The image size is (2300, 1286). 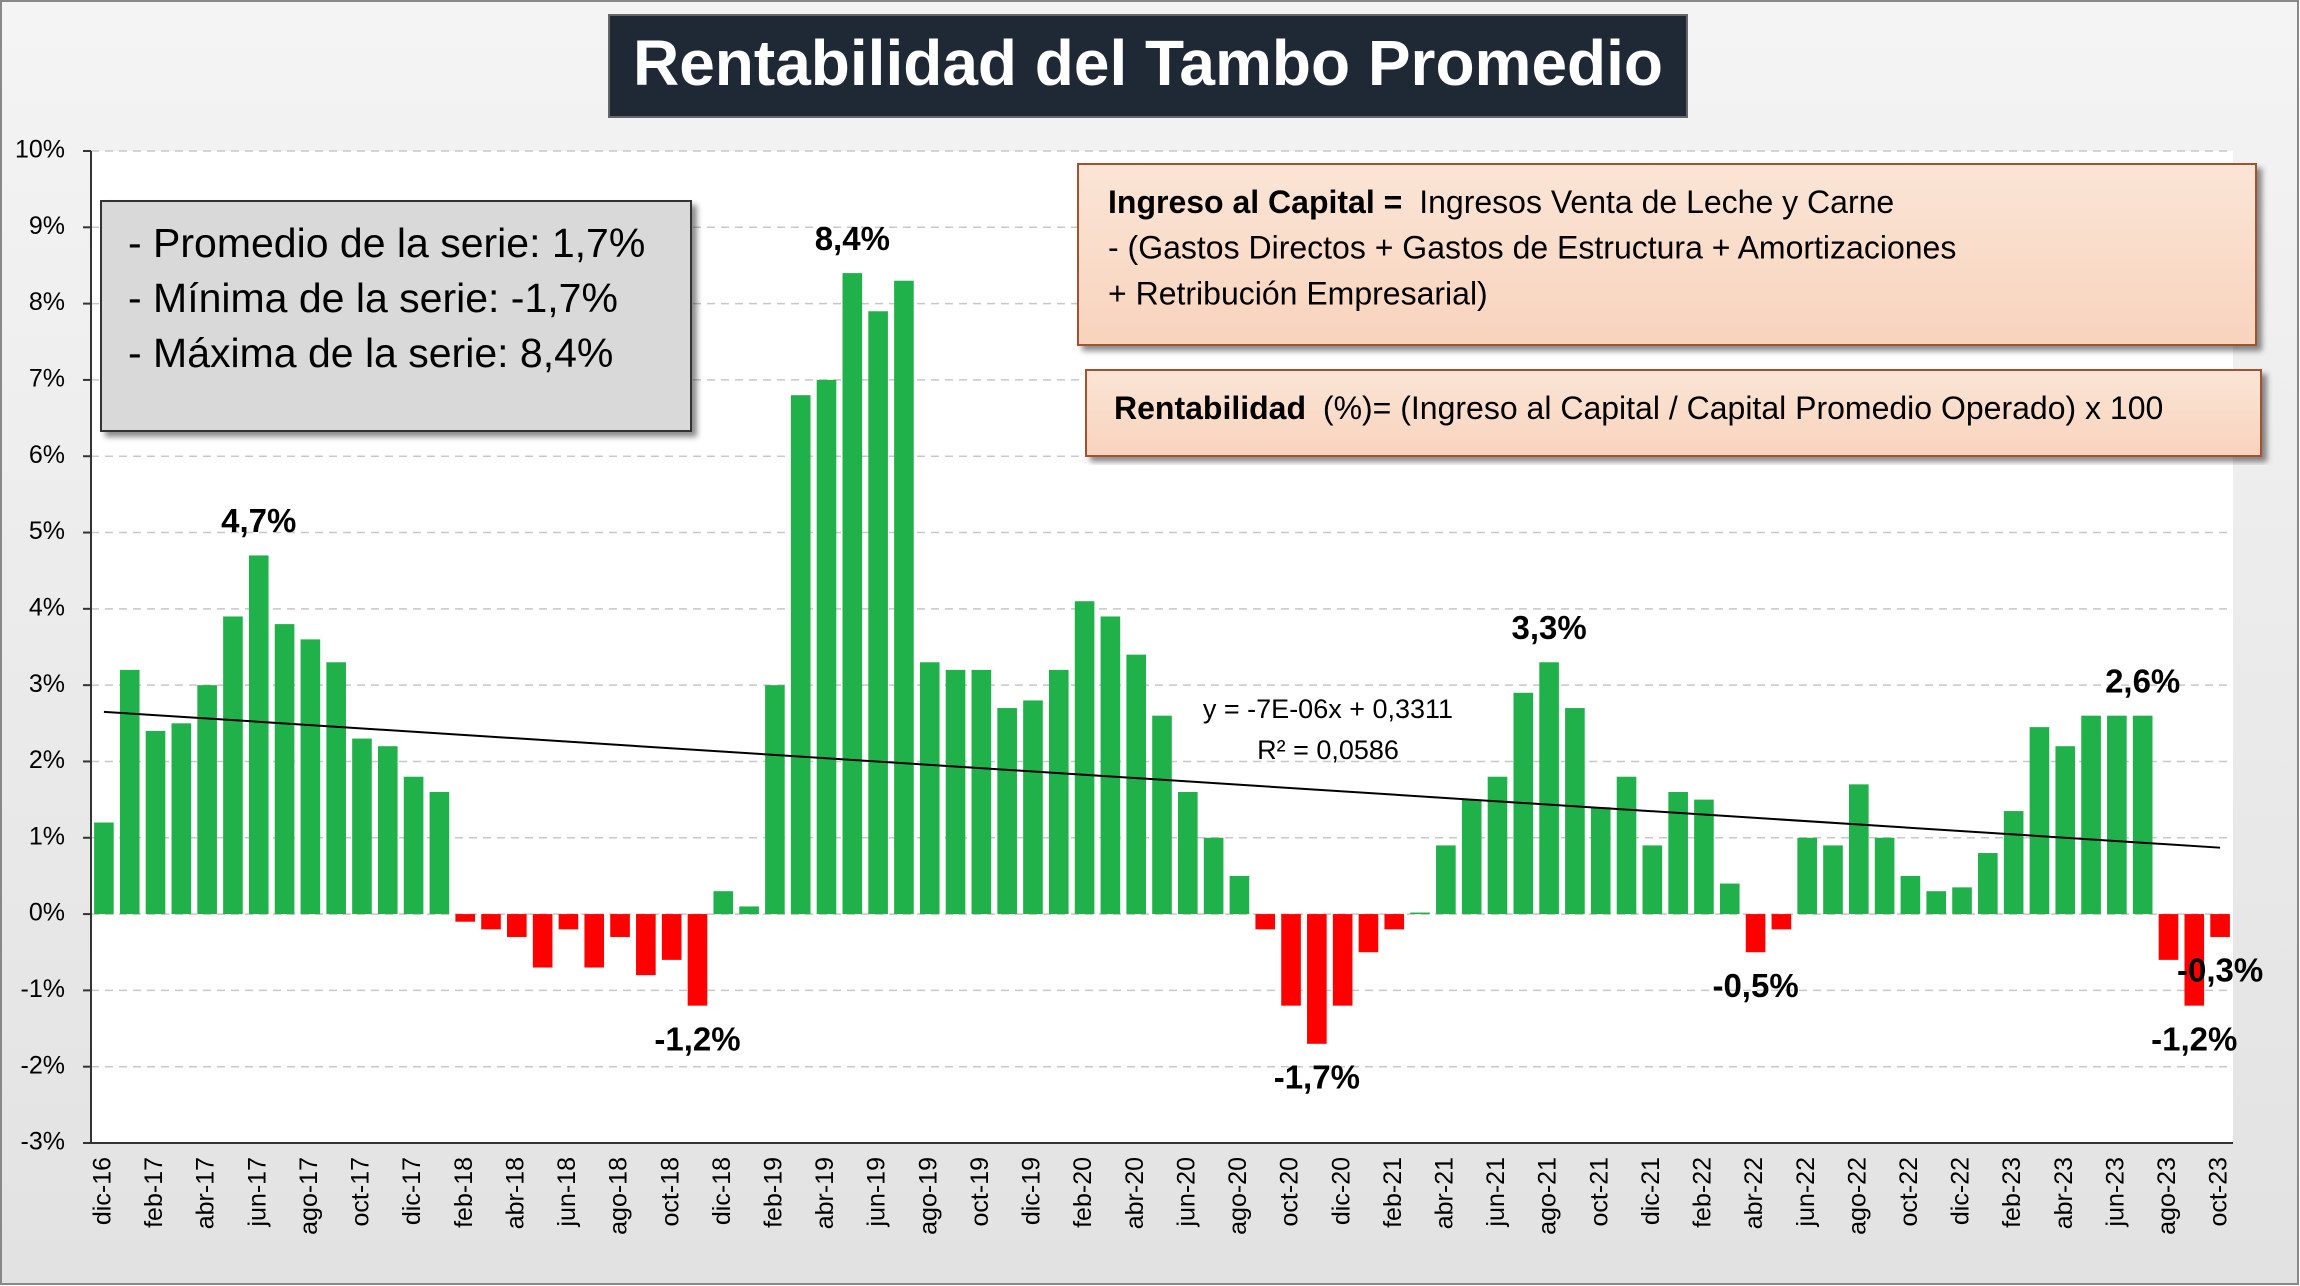 What do you see at coordinates (1444, 1193) in the screenshot?
I see `x-tick-label: abr-21` at bounding box center [1444, 1193].